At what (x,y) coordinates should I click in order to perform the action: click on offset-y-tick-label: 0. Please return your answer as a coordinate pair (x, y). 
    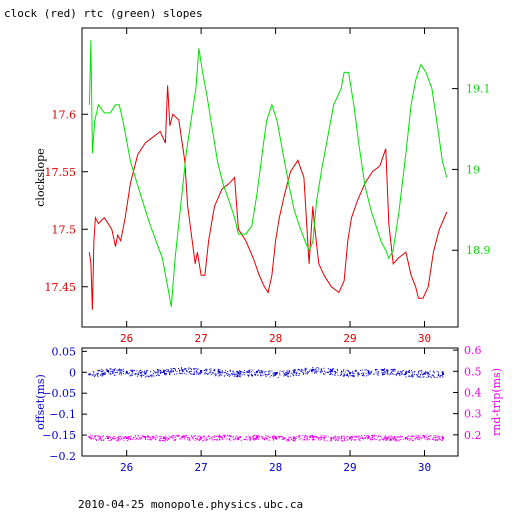
    Looking at the image, I should click on (72, 372).